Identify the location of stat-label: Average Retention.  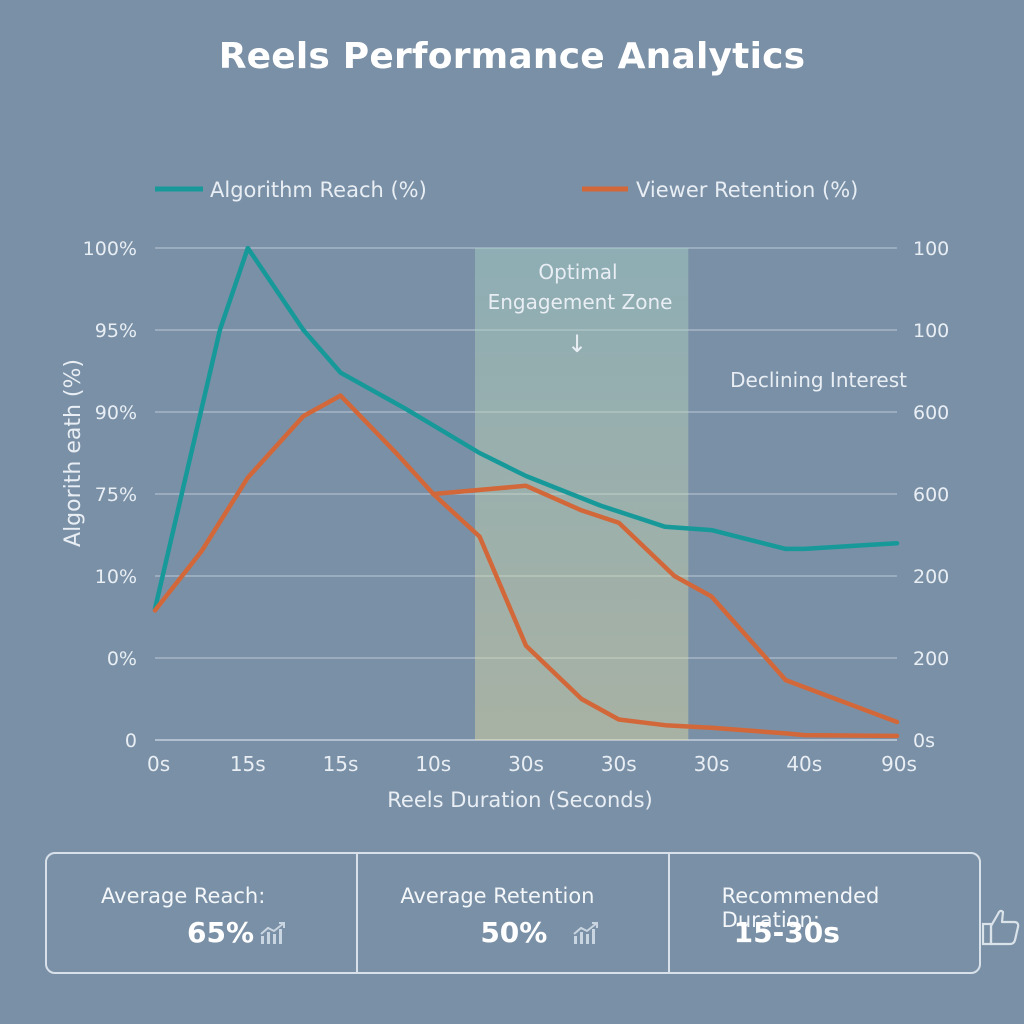
(497, 896).